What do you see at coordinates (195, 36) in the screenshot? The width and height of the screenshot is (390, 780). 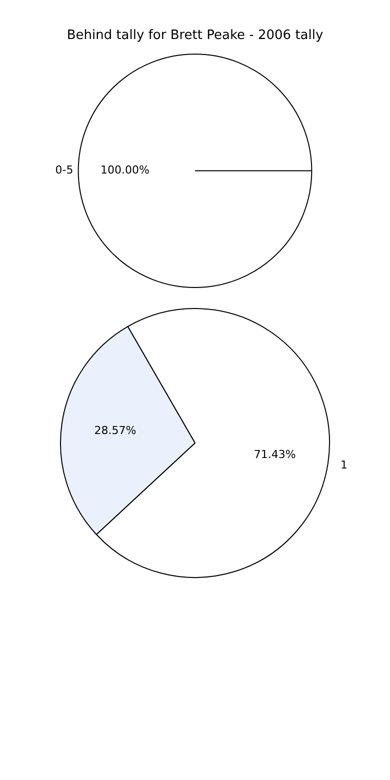 I see `chart-title: Behind tally for Brett Peake - 2006 tally` at bounding box center [195, 36].